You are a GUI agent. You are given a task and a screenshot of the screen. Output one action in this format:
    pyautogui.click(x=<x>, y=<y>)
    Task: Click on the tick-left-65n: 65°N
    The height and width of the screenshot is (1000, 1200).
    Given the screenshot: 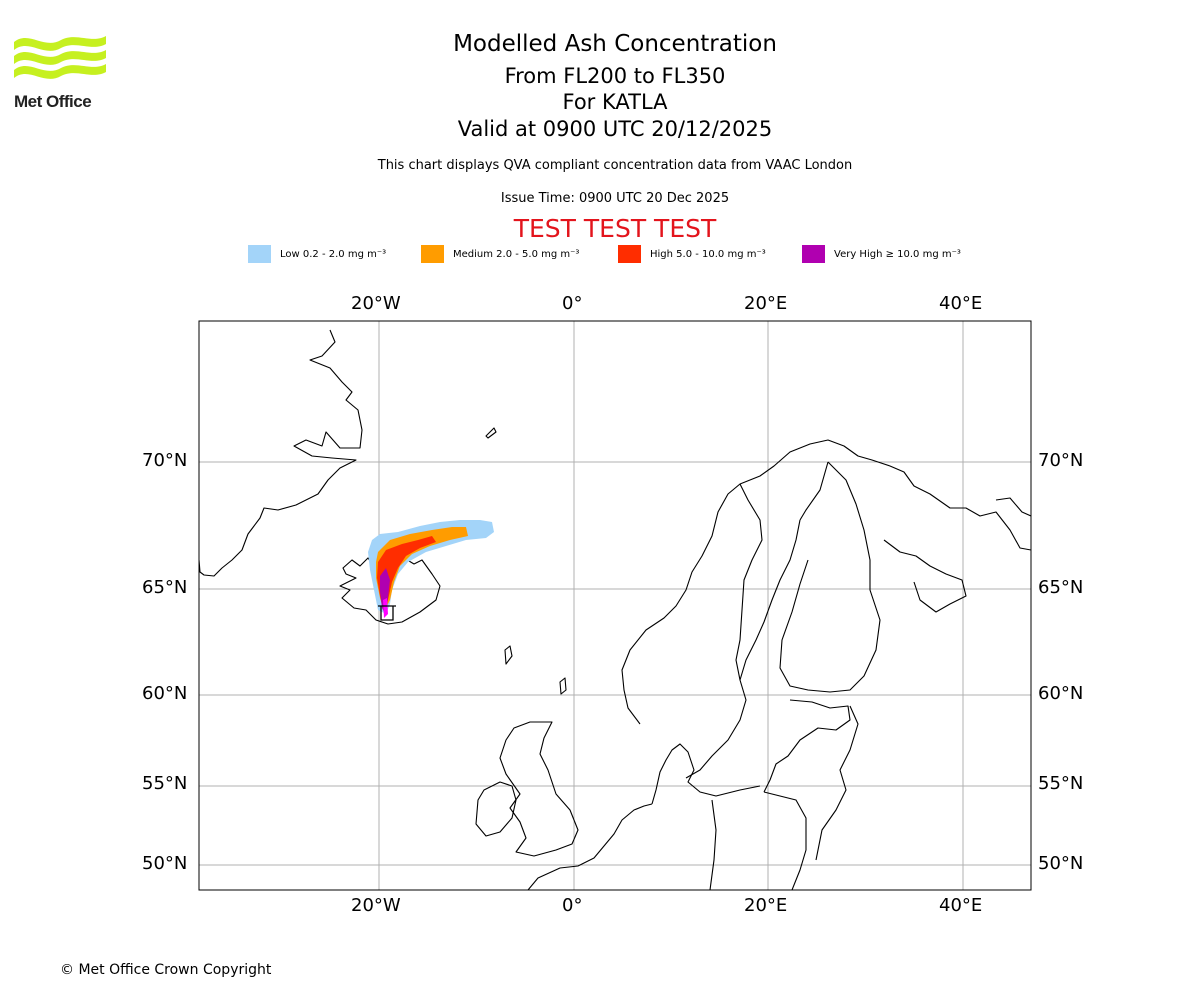 What is the action you would take?
    pyautogui.click(x=165, y=587)
    